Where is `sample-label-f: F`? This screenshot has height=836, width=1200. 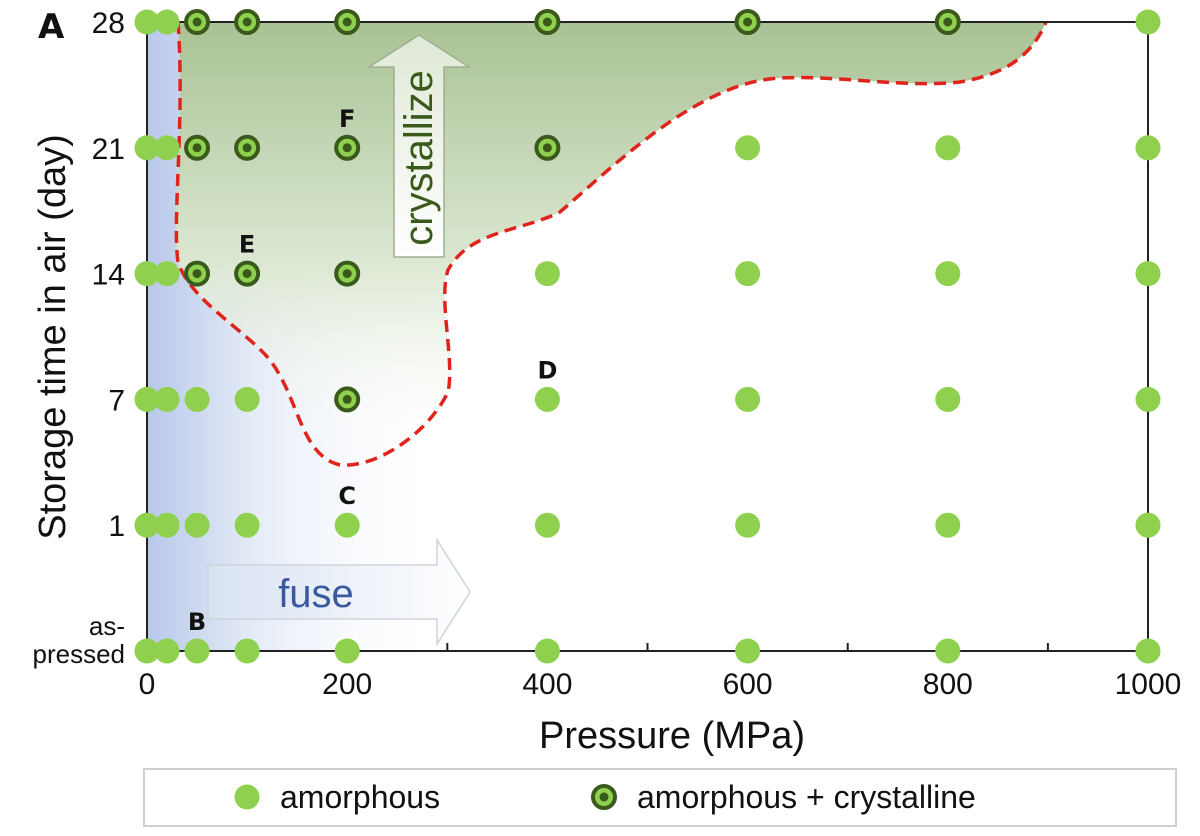 sample-label-f: F is located at coordinates (347, 119).